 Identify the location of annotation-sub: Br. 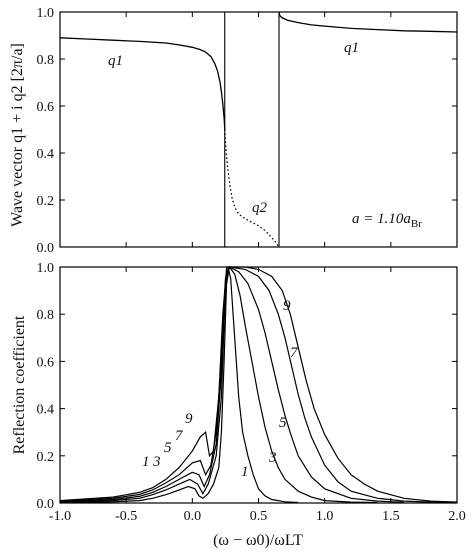
(416, 224).